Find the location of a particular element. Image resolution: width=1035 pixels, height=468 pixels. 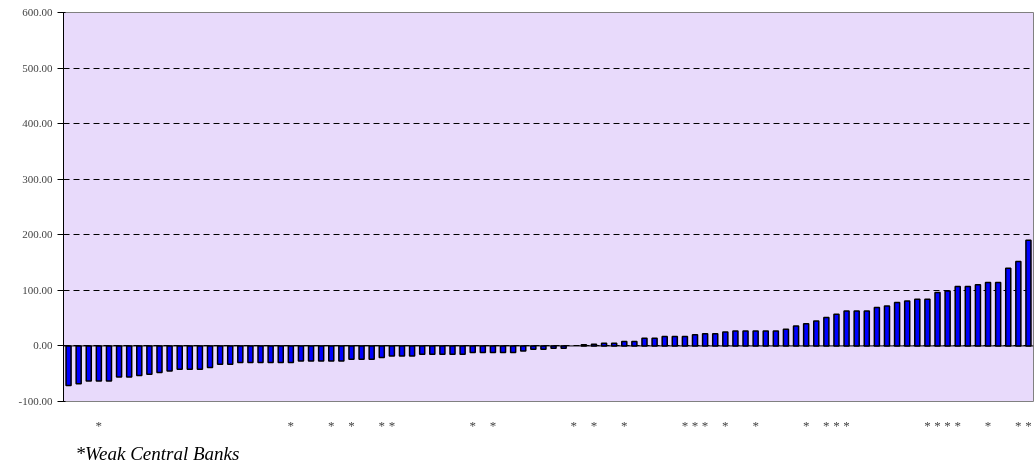

y-tick-label: 600.00 is located at coordinates (37, 12).